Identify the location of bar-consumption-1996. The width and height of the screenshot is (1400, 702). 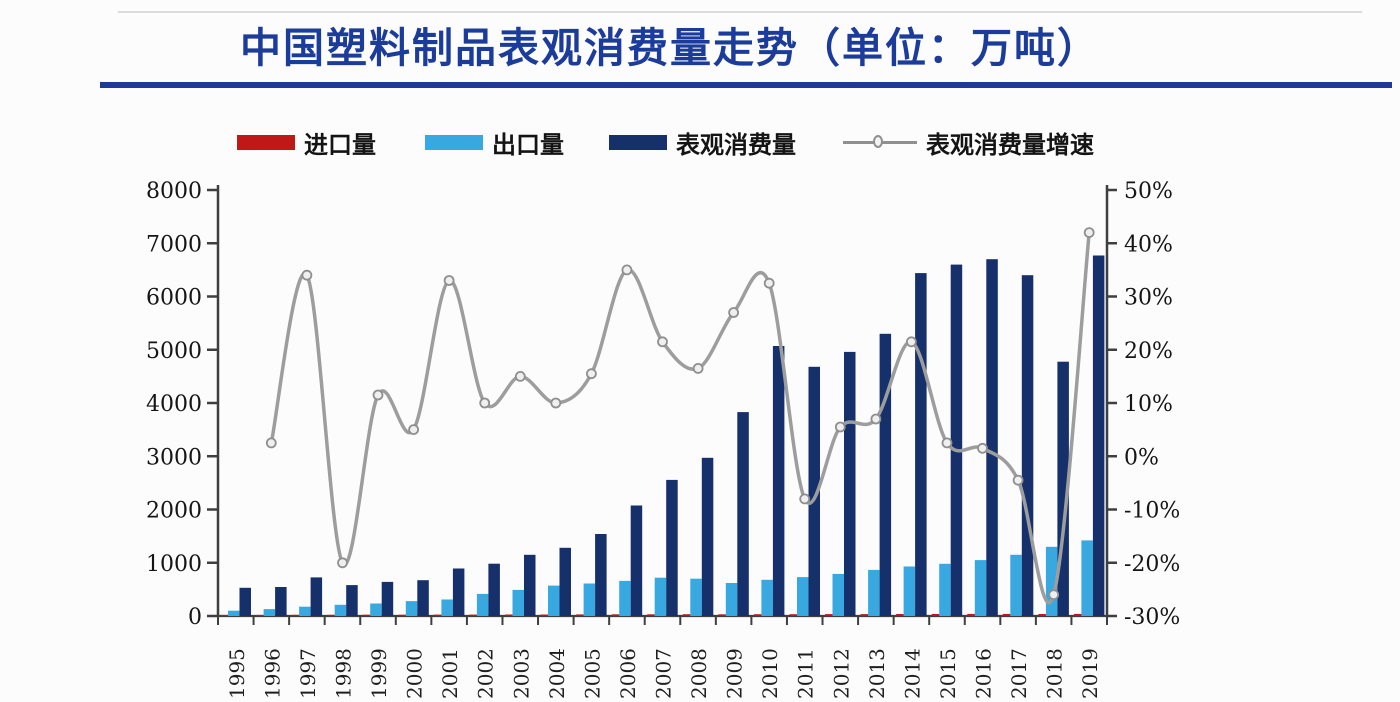
(281, 601).